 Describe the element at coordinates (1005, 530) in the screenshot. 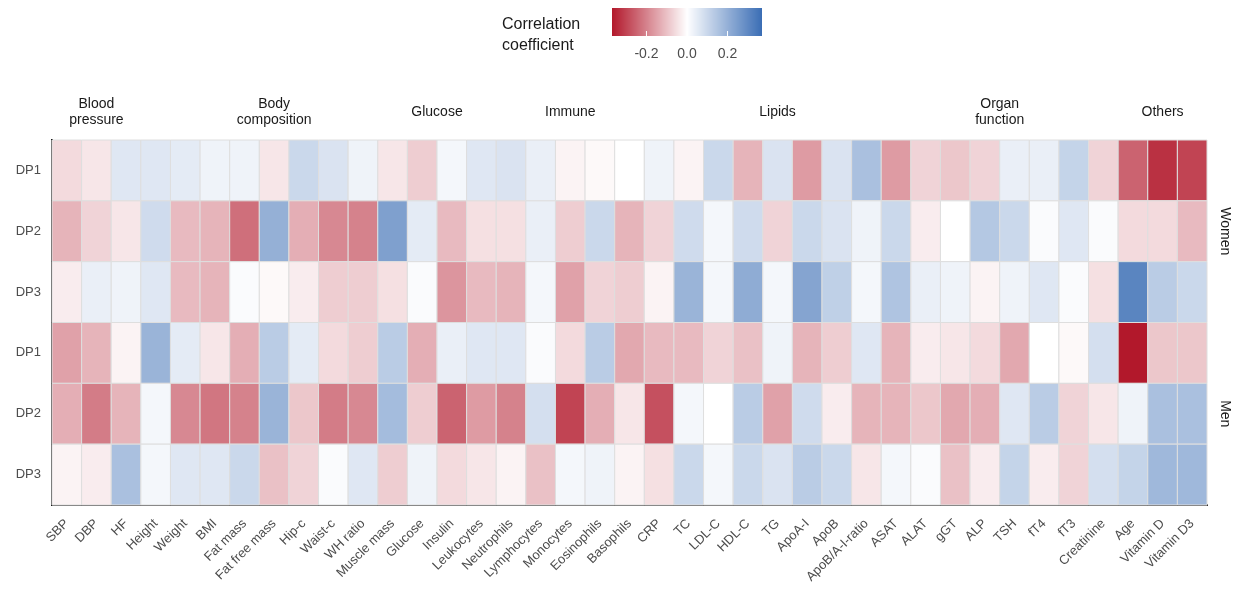

I see `x-tick-label: TSH` at that location.